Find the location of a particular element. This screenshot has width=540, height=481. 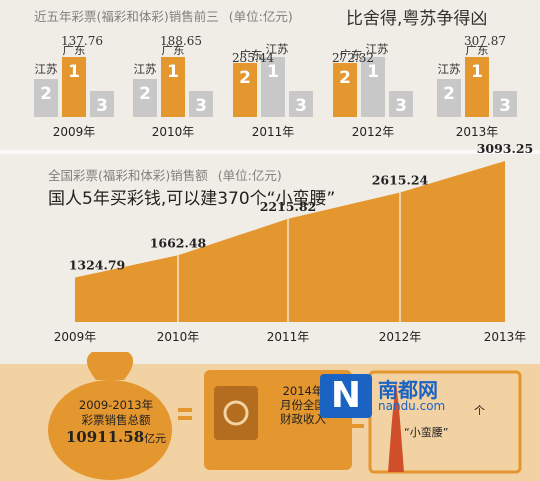

value-label: 188.65 is located at coordinates (181, 41).